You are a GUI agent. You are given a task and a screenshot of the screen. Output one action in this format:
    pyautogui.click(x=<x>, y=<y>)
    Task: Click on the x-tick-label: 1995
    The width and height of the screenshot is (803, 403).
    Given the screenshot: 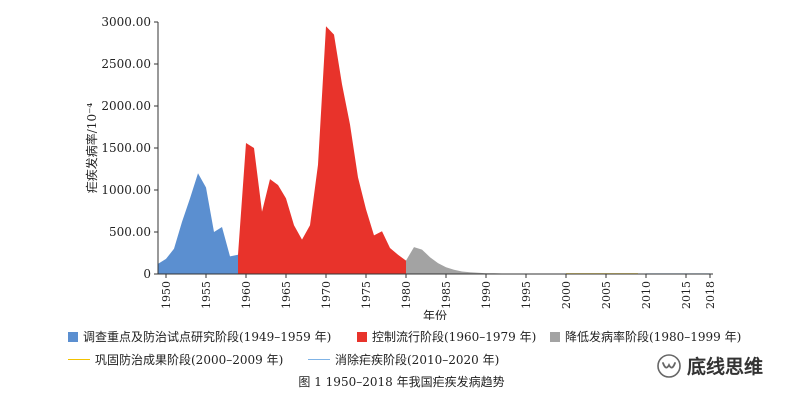 What is the action you would take?
    pyautogui.click(x=526, y=295)
    